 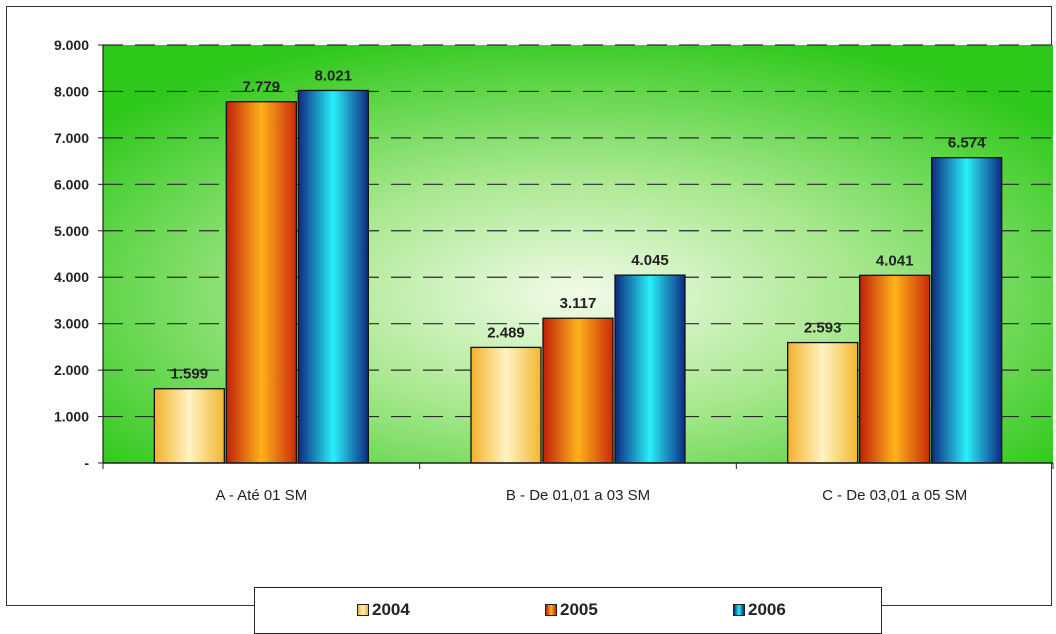 What do you see at coordinates (967, 143) in the screenshot?
I see `data-label: 6.574` at bounding box center [967, 143].